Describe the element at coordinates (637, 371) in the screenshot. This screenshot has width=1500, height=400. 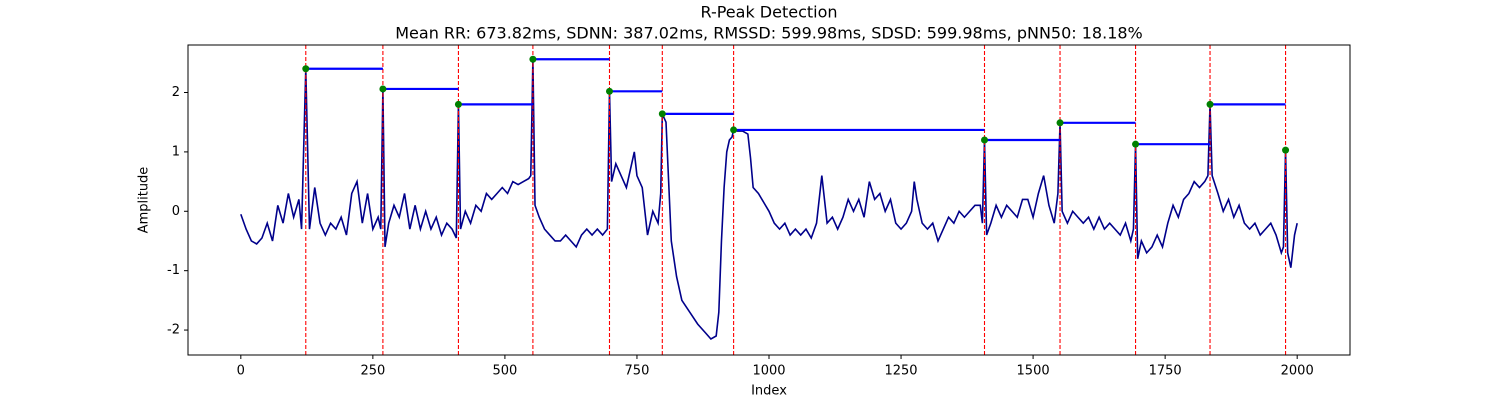
I see `x-tick-label: 750` at that location.